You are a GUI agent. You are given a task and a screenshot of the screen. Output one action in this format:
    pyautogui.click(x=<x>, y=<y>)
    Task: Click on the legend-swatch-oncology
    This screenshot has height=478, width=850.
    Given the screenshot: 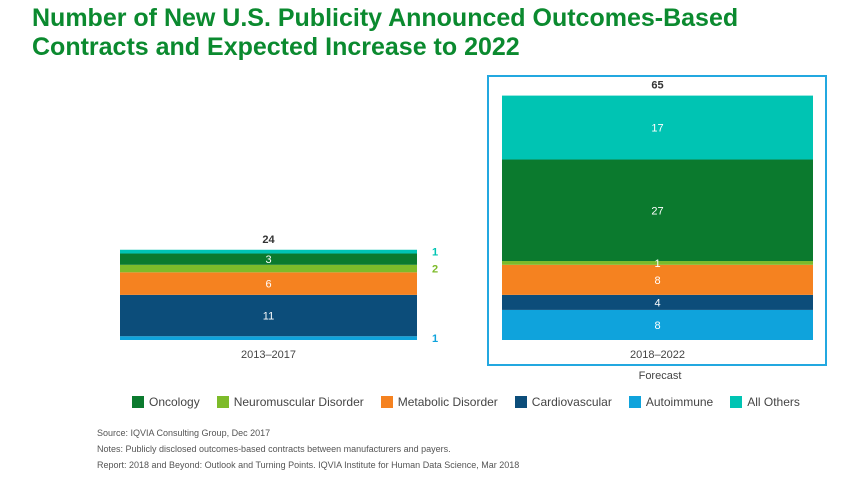 What is the action you would take?
    pyautogui.click(x=138, y=402)
    